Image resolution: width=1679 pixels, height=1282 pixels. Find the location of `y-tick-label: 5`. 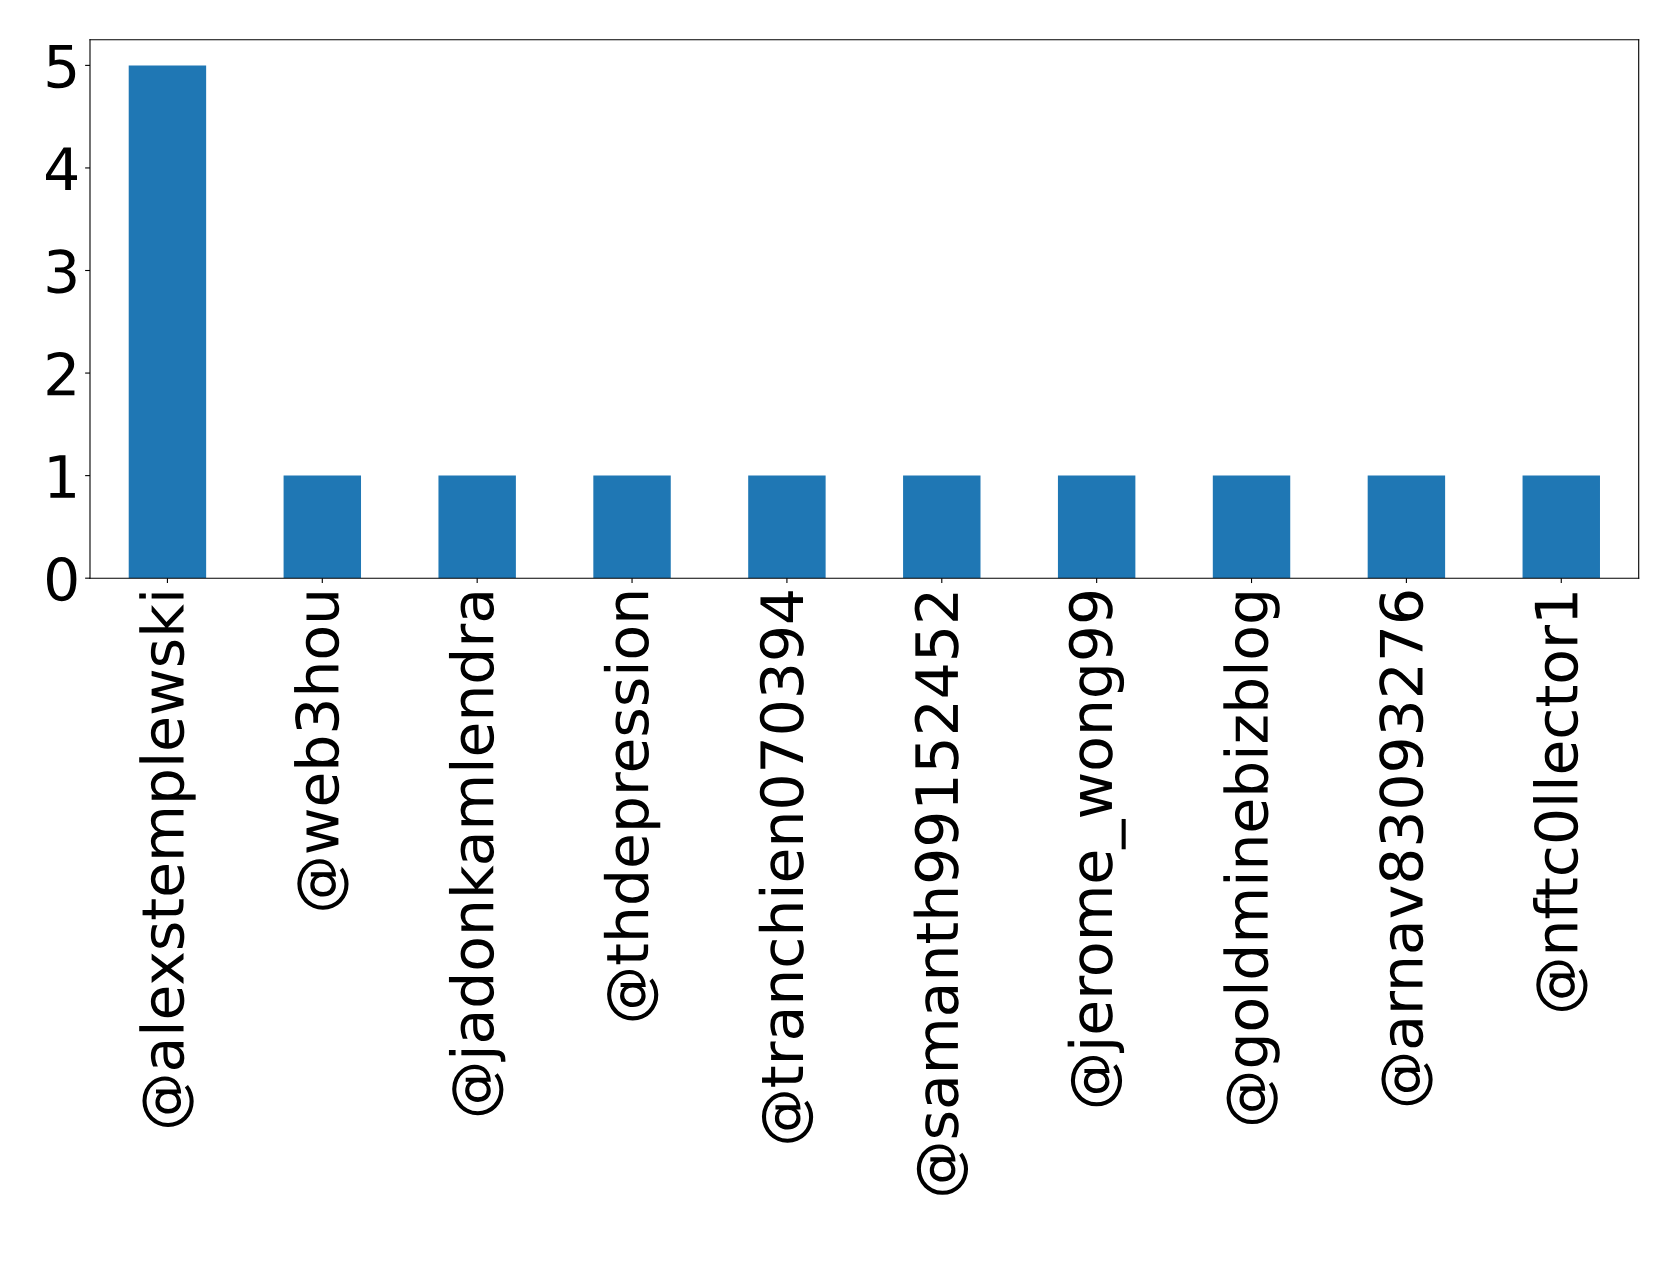

y-tick-label: 5 is located at coordinates (61, 67).